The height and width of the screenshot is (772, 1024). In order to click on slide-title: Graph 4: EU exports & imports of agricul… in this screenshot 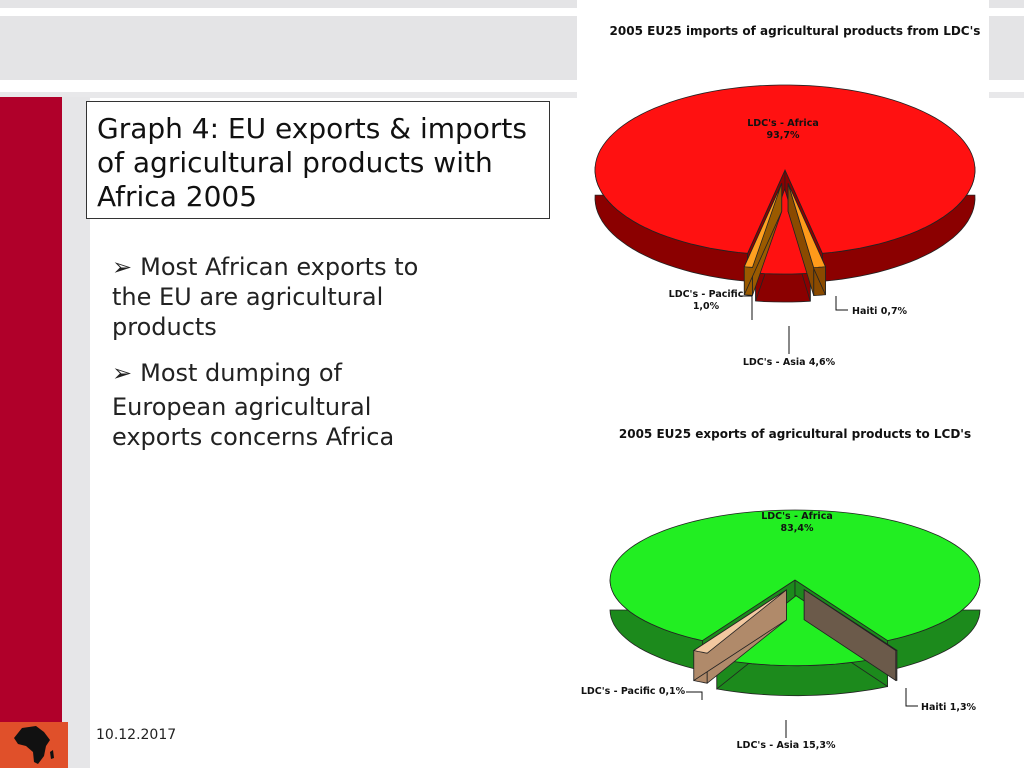, I will do `click(318, 160)`.